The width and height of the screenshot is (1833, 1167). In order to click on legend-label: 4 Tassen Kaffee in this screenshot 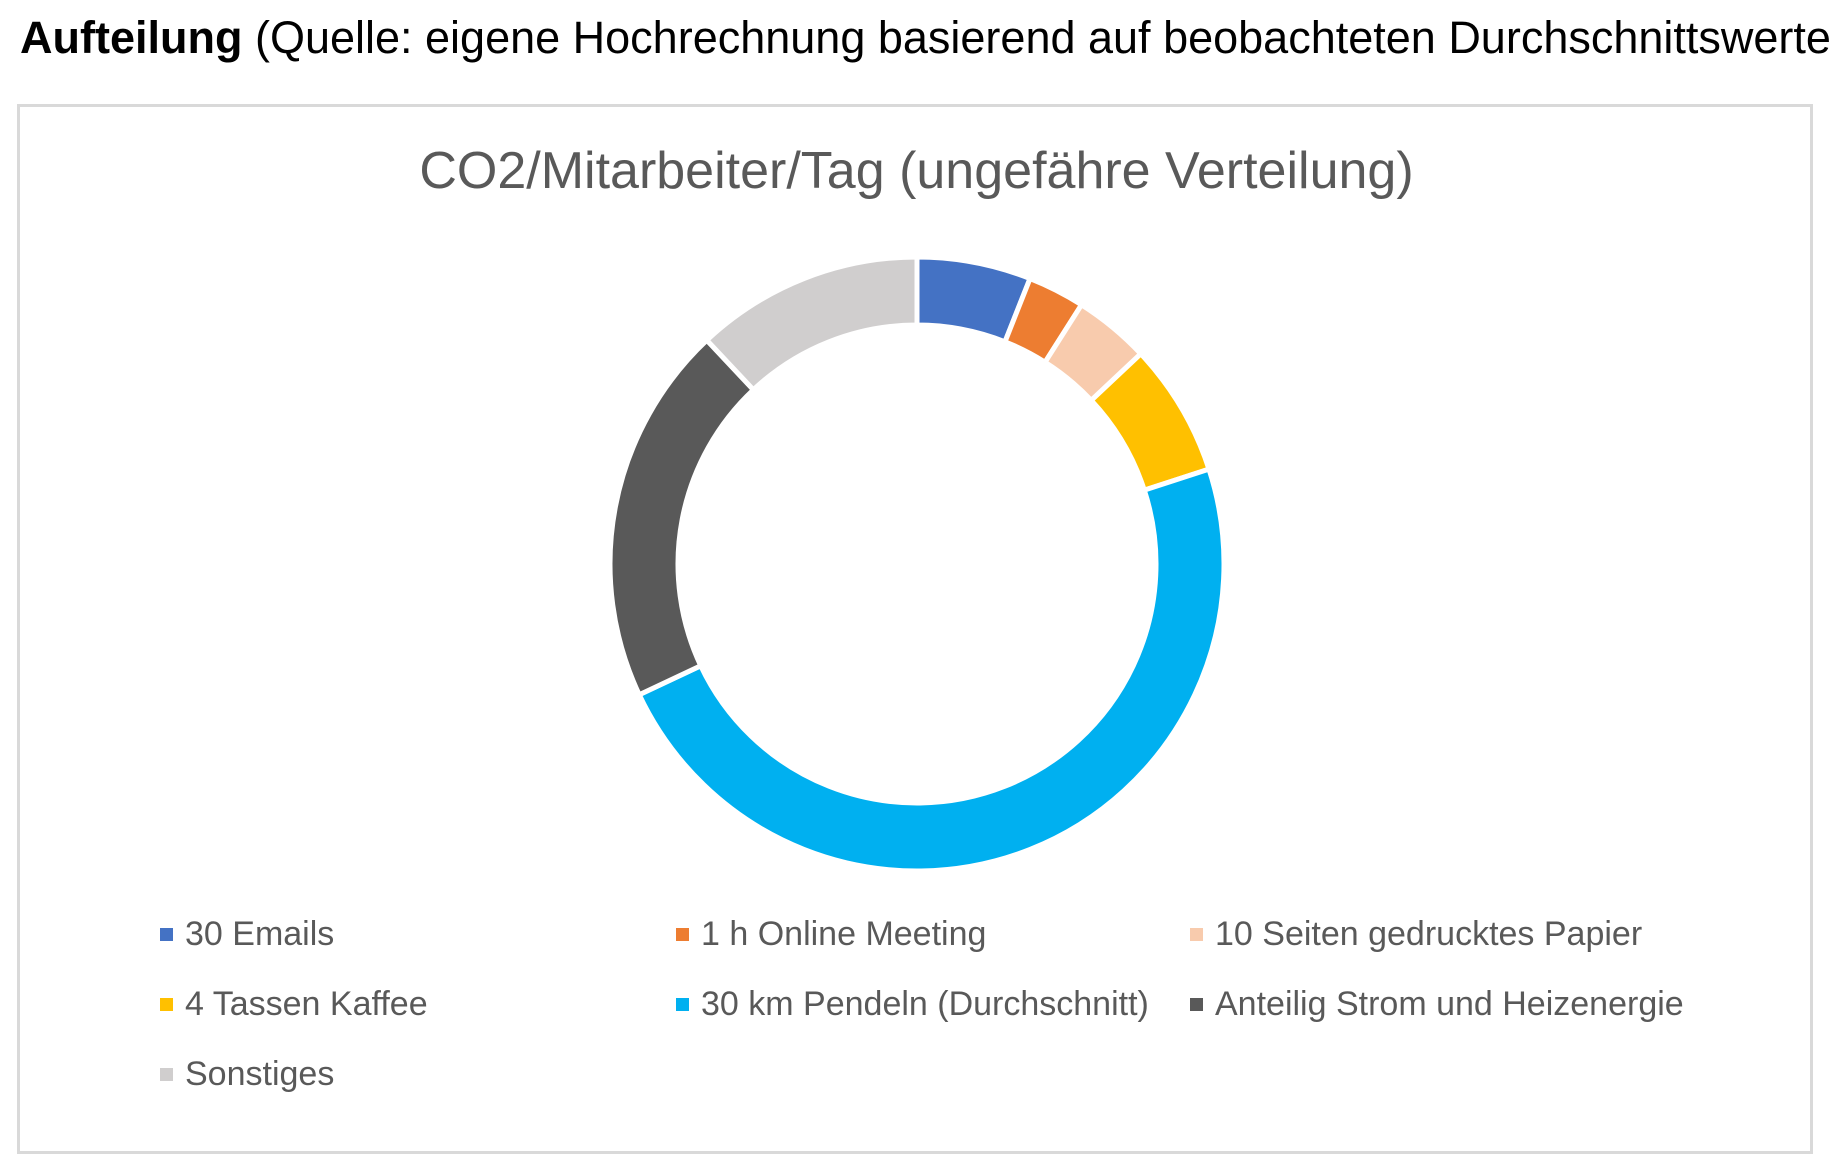, I will do `click(306, 1003)`.